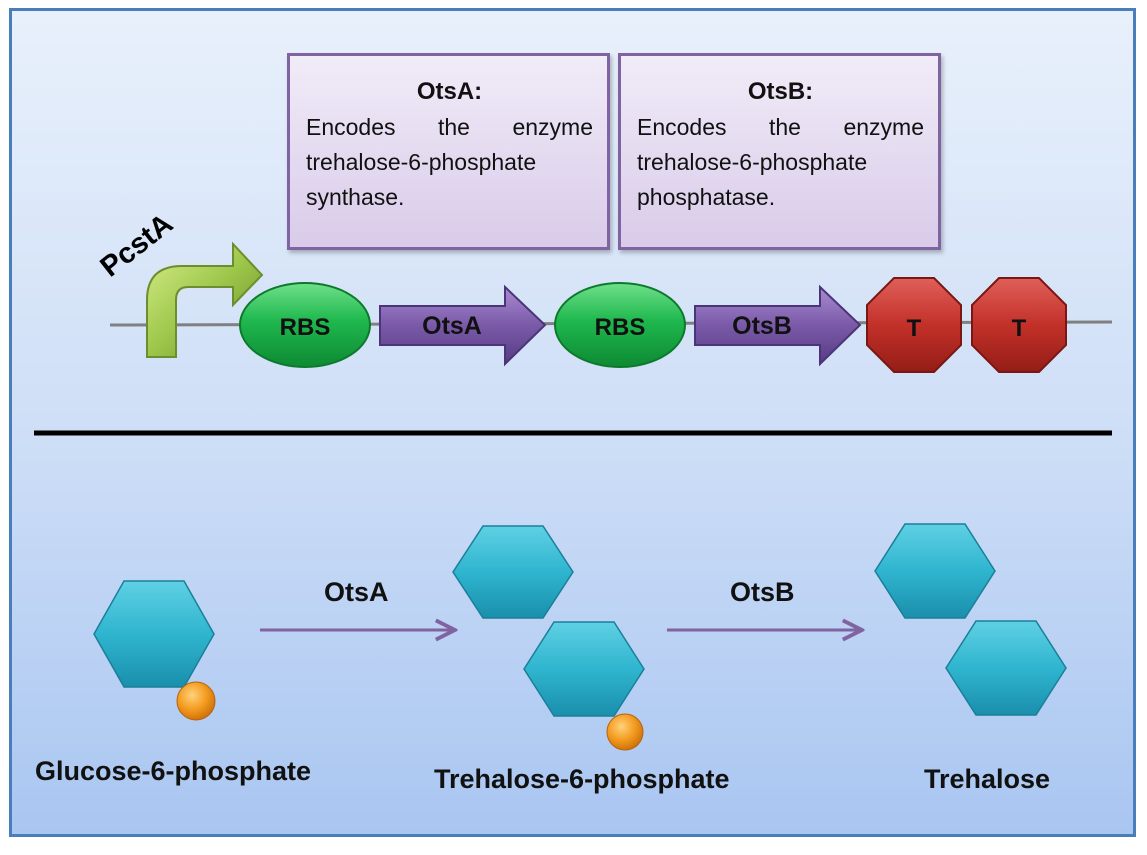 This screenshot has width=1147, height=855. Describe the element at coordinates (625, 732) in the screenshot. I see `trehalose-6-phosphate-phosphate-group` at that location.